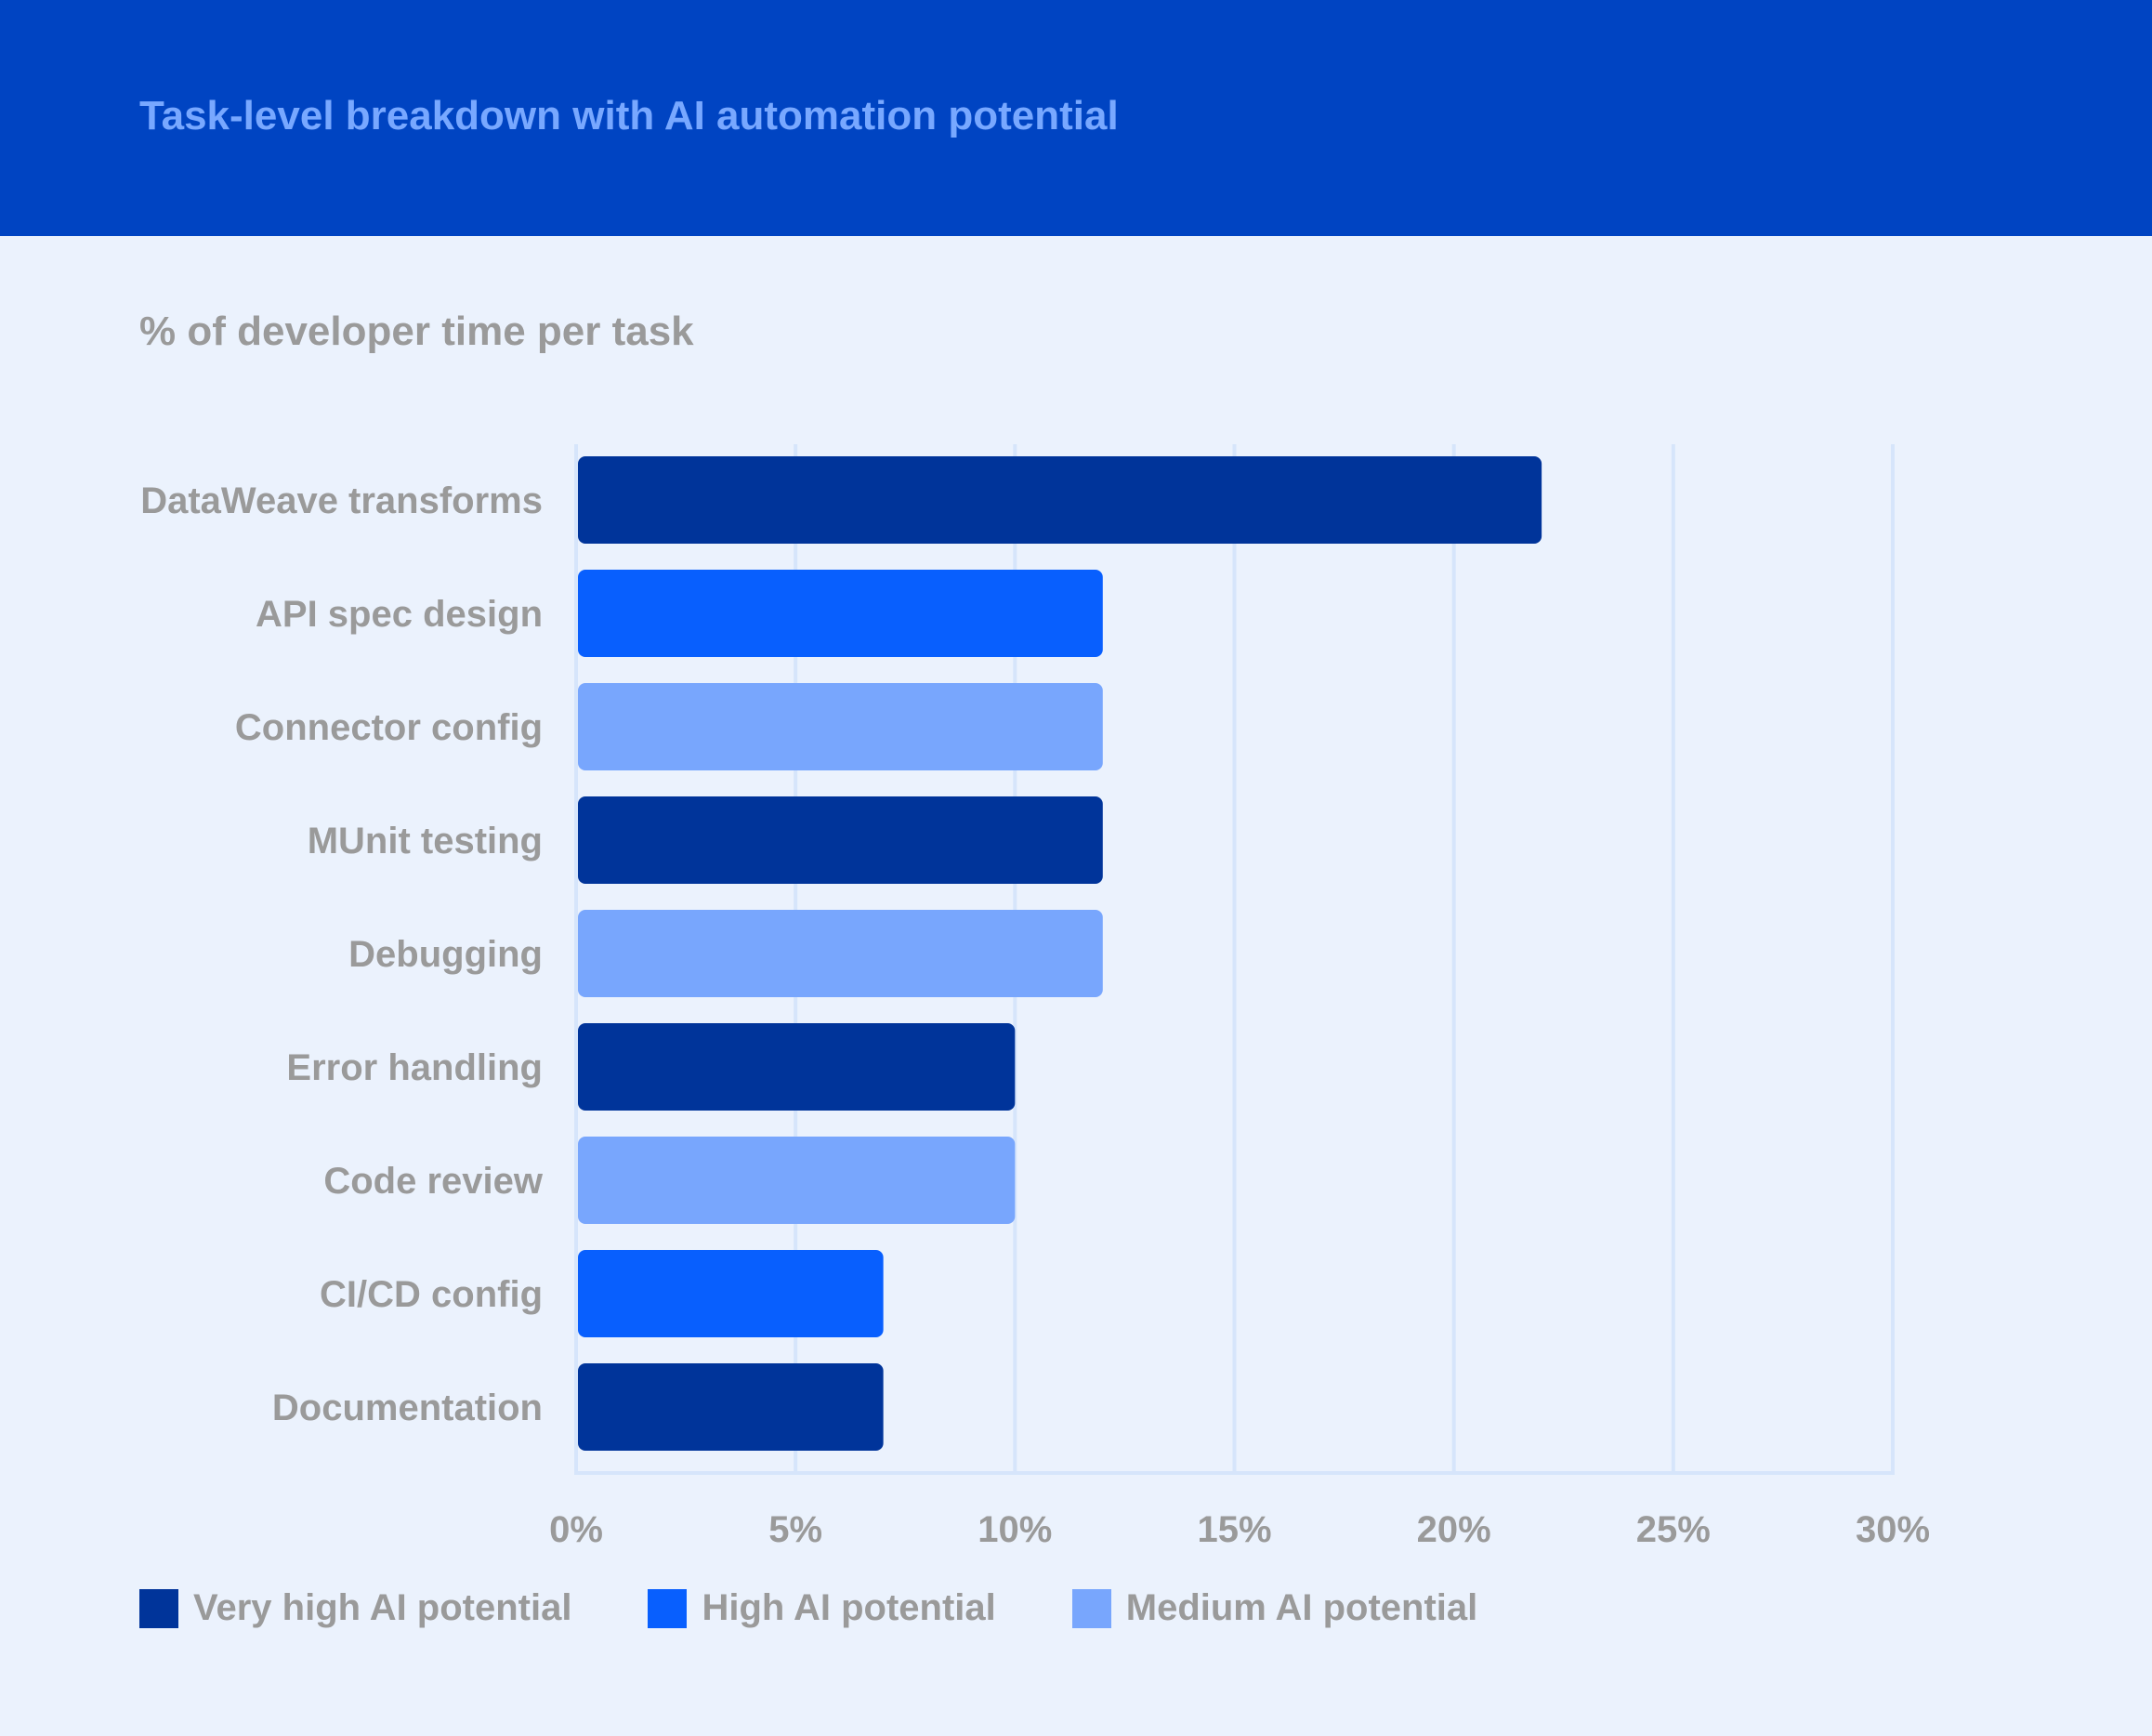 The image size is (2152, 1736). I want to click on legend-swatch-medium, so click(1091, 1608).